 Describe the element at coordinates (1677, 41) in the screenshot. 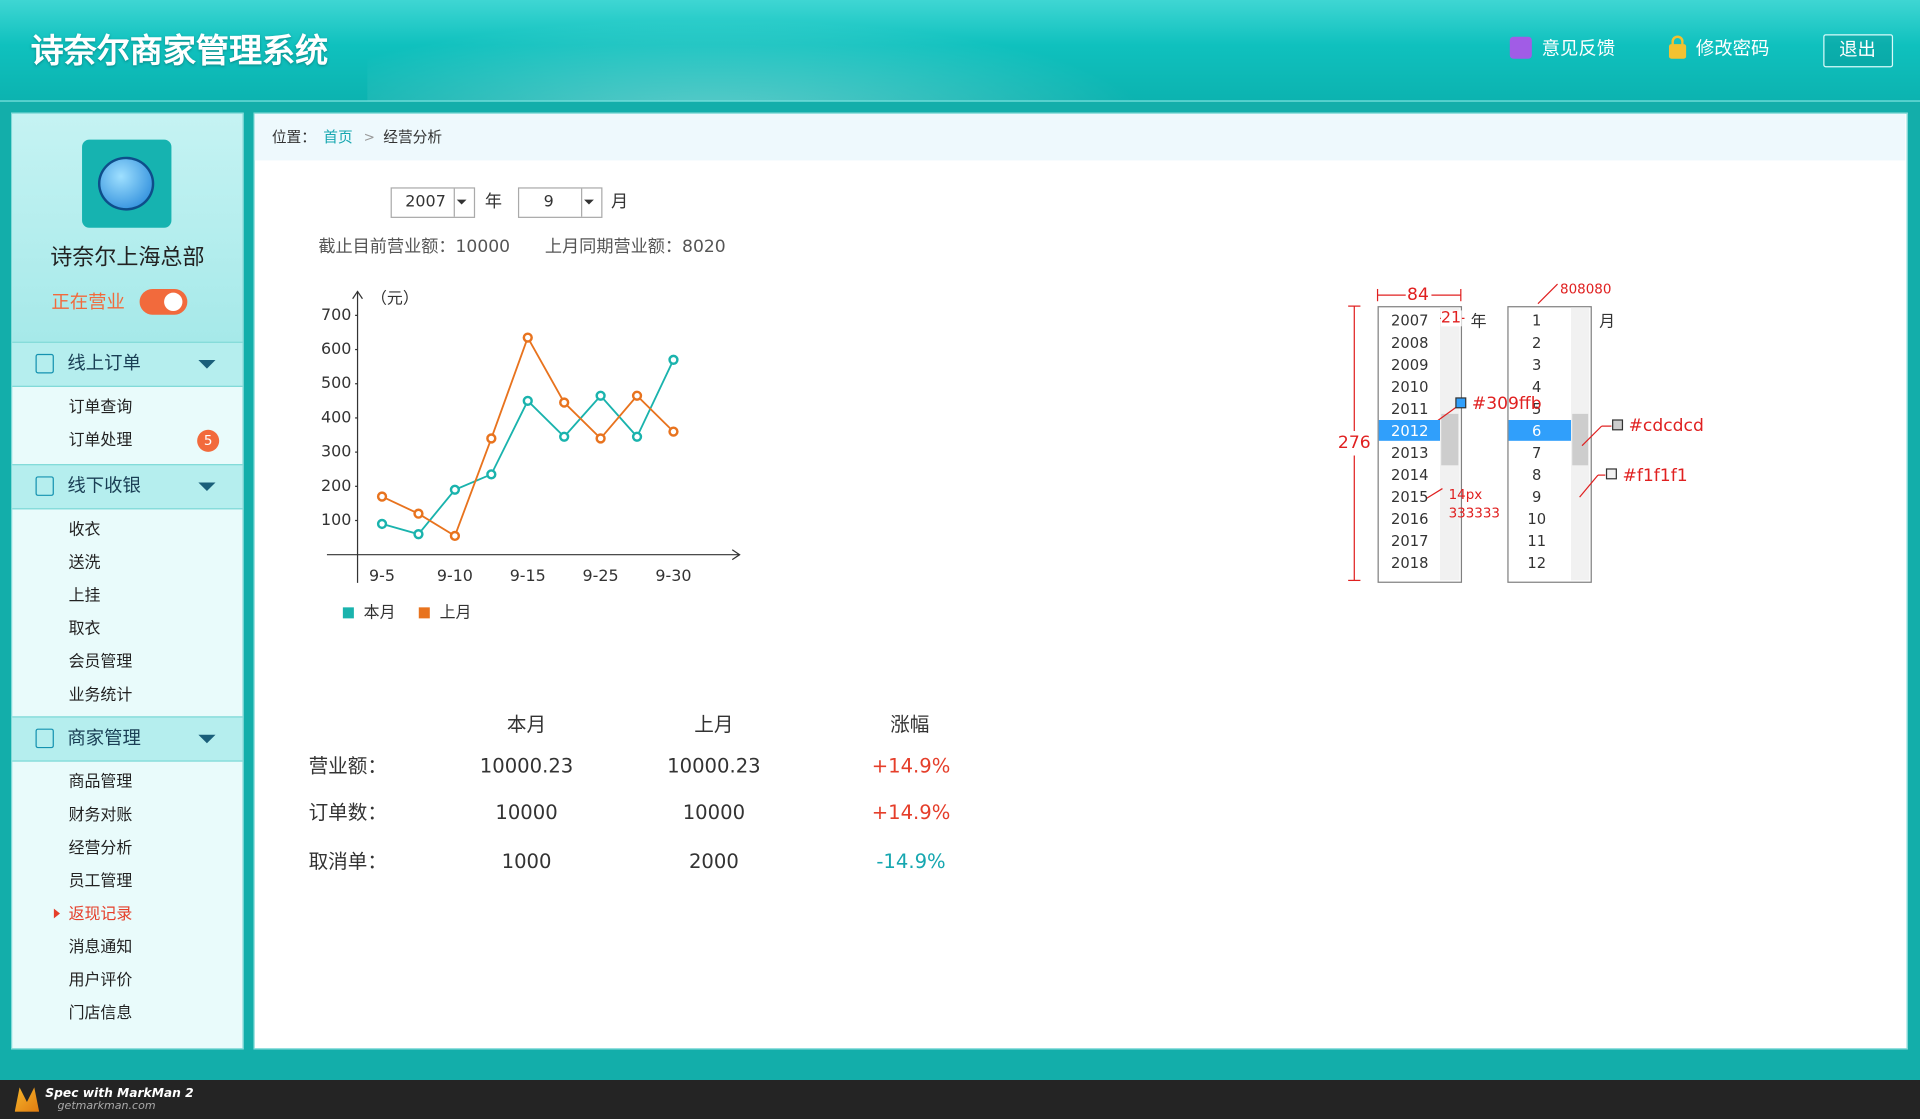

I see `lock-shackle` at that location.